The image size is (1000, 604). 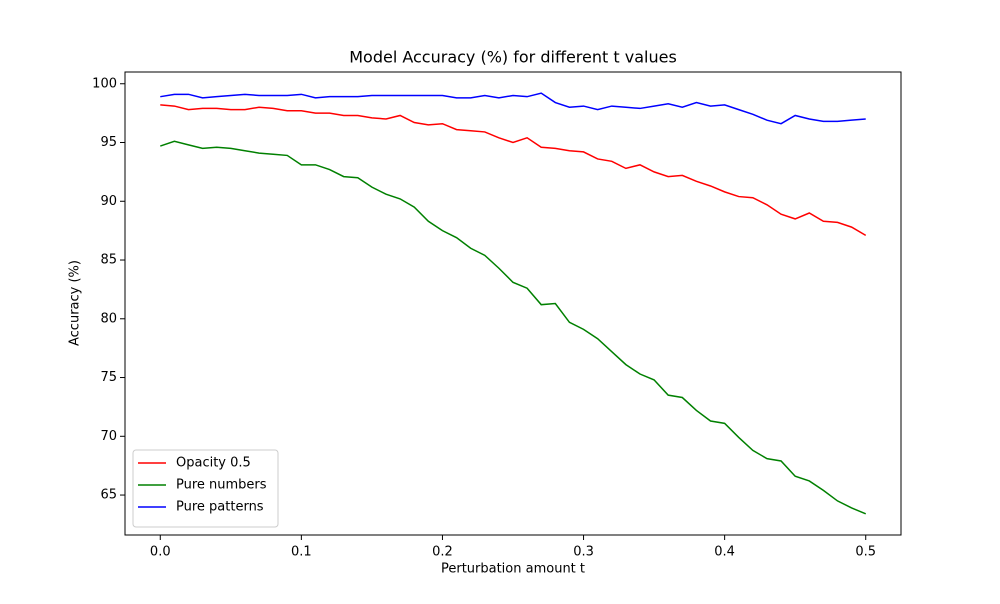 I want to click on legend-box, so click(x=205, y=488).